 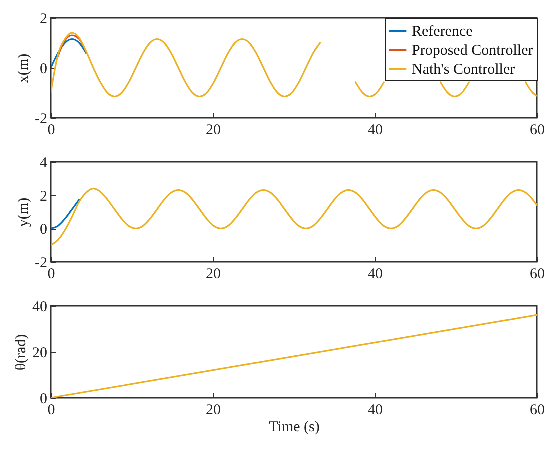 I want to click on y-tick-label: 40, so click(x=40, y=308).